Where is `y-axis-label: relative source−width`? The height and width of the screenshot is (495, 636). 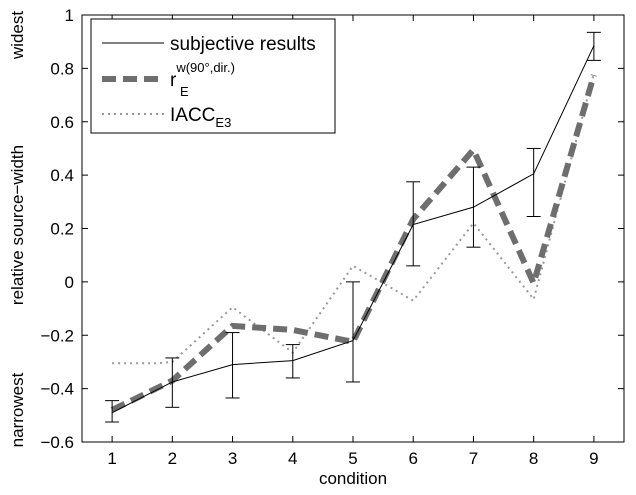 y-axis-label: relative source−width is located at coordinates (17, 225).